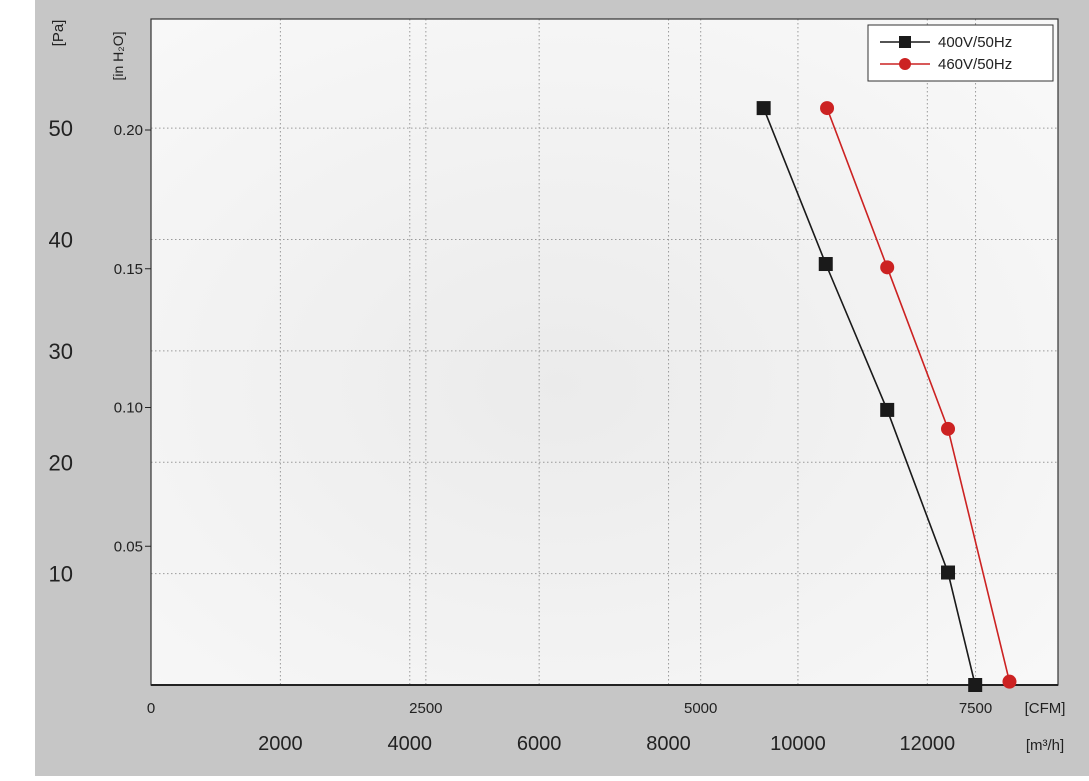  Describe the element at coordinates (905, 42) in the screenshot. I see `legend-marker-400v` at that location.